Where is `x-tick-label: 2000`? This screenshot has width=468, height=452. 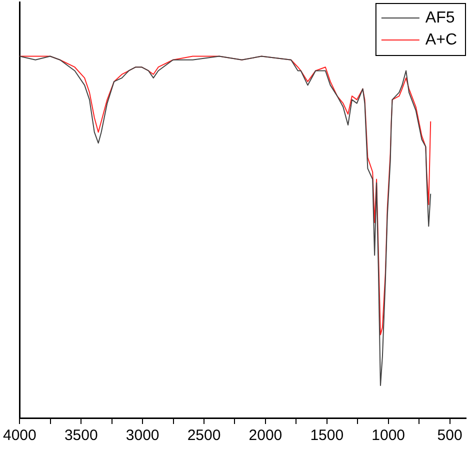 x-tick-label: 2000 is located at coordinates (265, 435).